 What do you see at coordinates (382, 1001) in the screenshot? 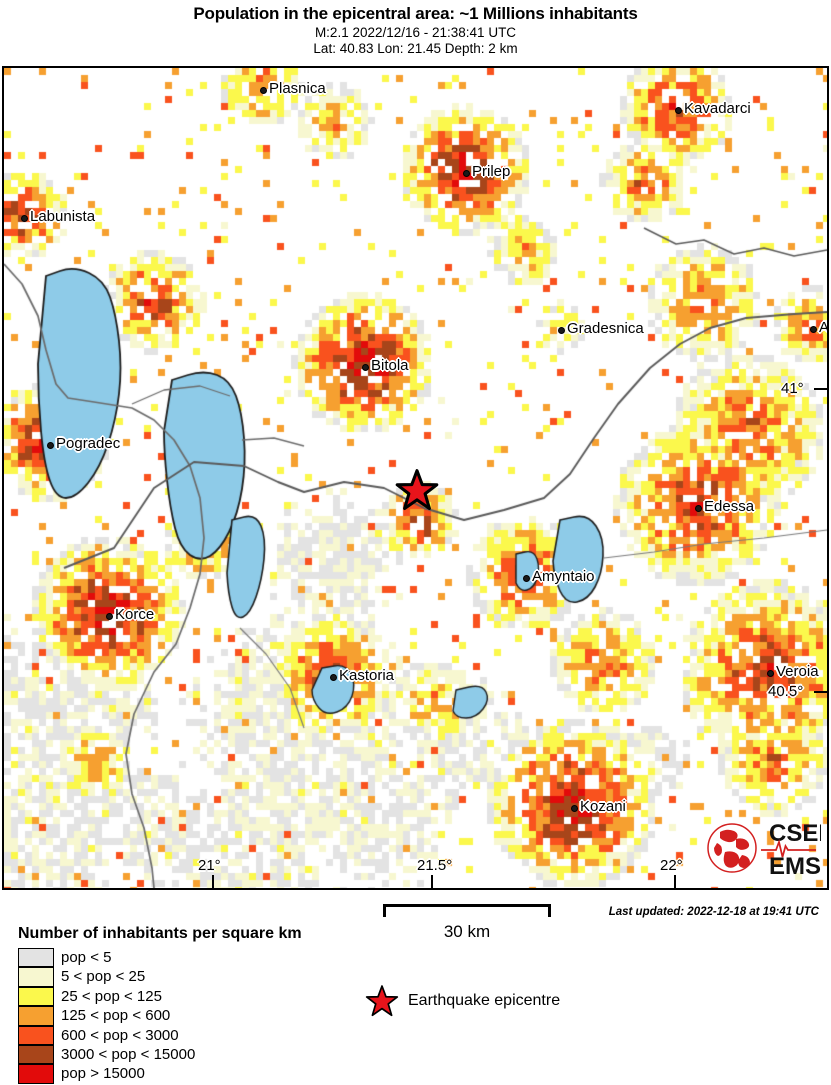
I see `legend-star-icon` at bounding box center [382, 1001].